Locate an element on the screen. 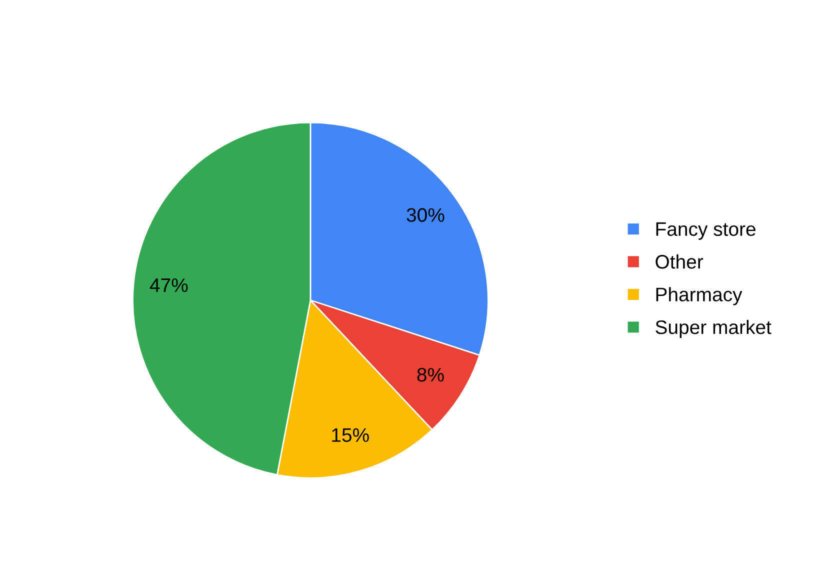 The height and width of the screenshot is (583, 817). legend-label: Other is located at coordinates (680, 261).